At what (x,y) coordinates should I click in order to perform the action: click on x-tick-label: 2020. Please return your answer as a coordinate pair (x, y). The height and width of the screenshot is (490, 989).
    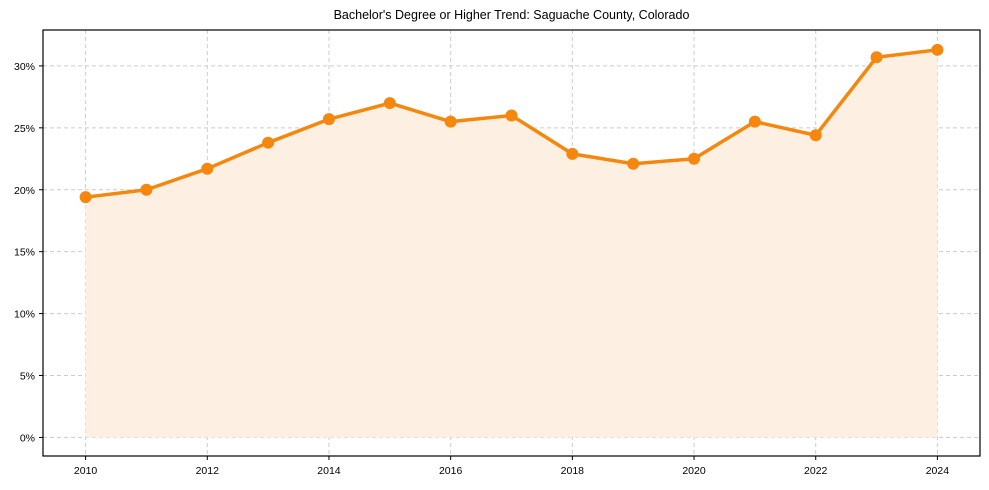
    Looking at the image, I should click on (694, 471).